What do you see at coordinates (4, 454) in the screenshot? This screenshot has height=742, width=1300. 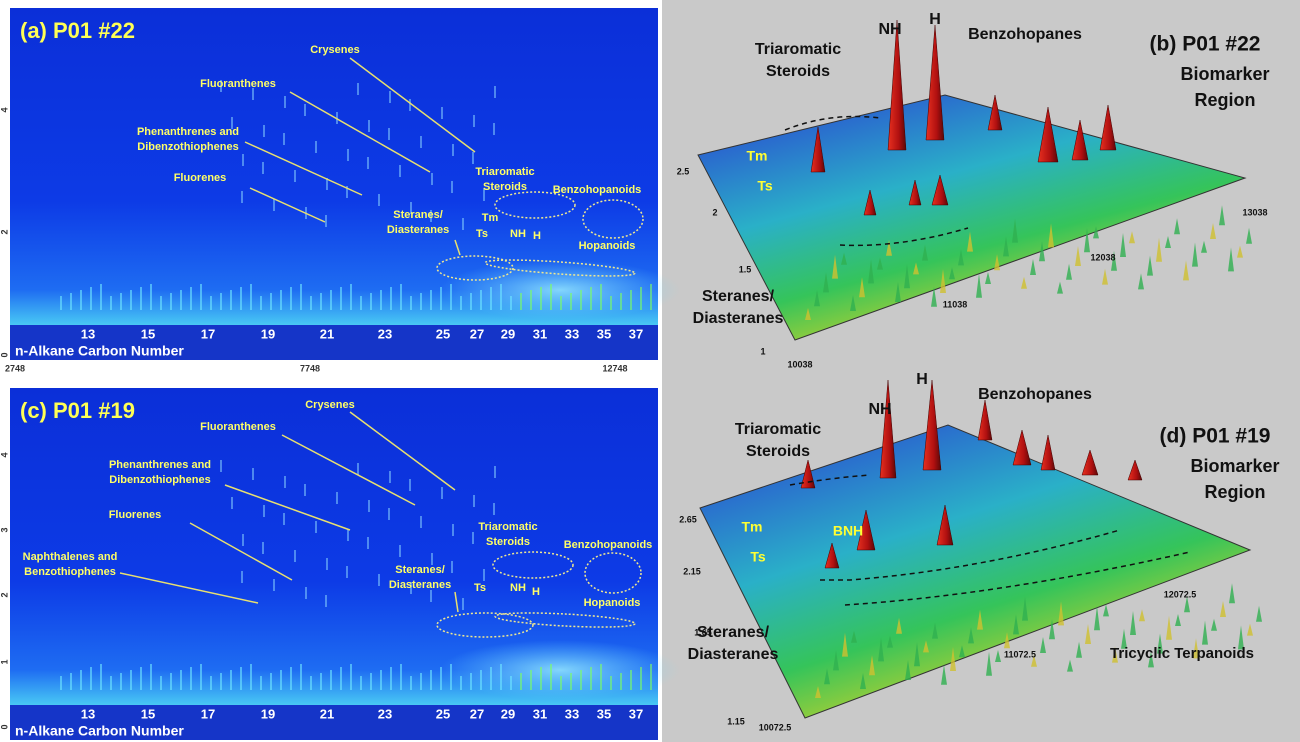 I see `y-tick-label: 4` at bounding box center [4, 454].